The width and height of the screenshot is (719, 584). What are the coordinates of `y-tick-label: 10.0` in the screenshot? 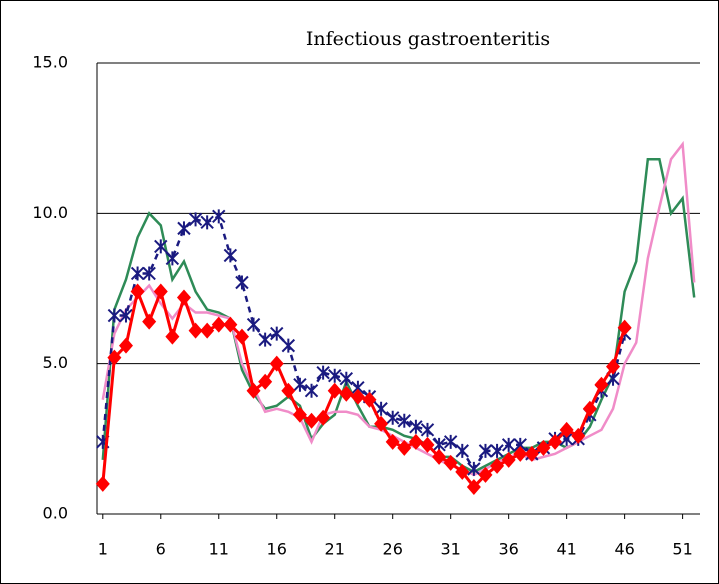 It's located at (50, 212).